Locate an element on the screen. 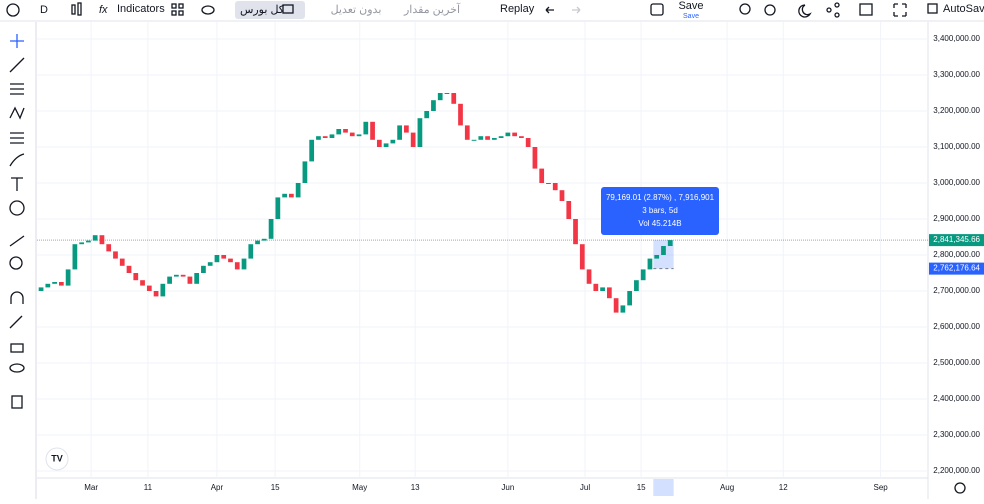 The image size is (984, 504). chart-type is located at coordinates (76, 9).